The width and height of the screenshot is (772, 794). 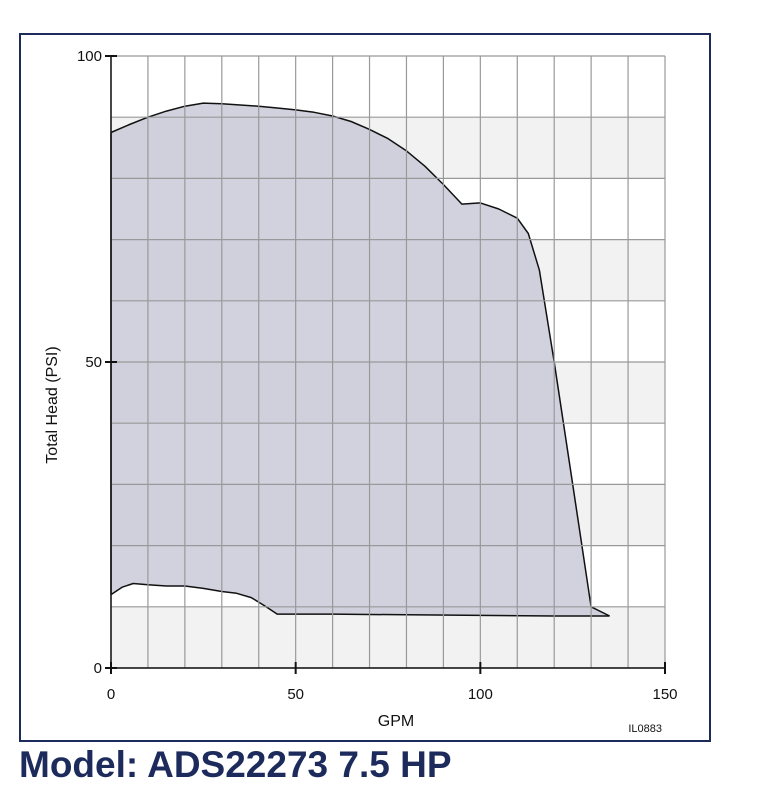 What do you see at coordinates (480, 694) in the screenshot?
I see `x-tick-label: 100` at bounding box center [480, 694].